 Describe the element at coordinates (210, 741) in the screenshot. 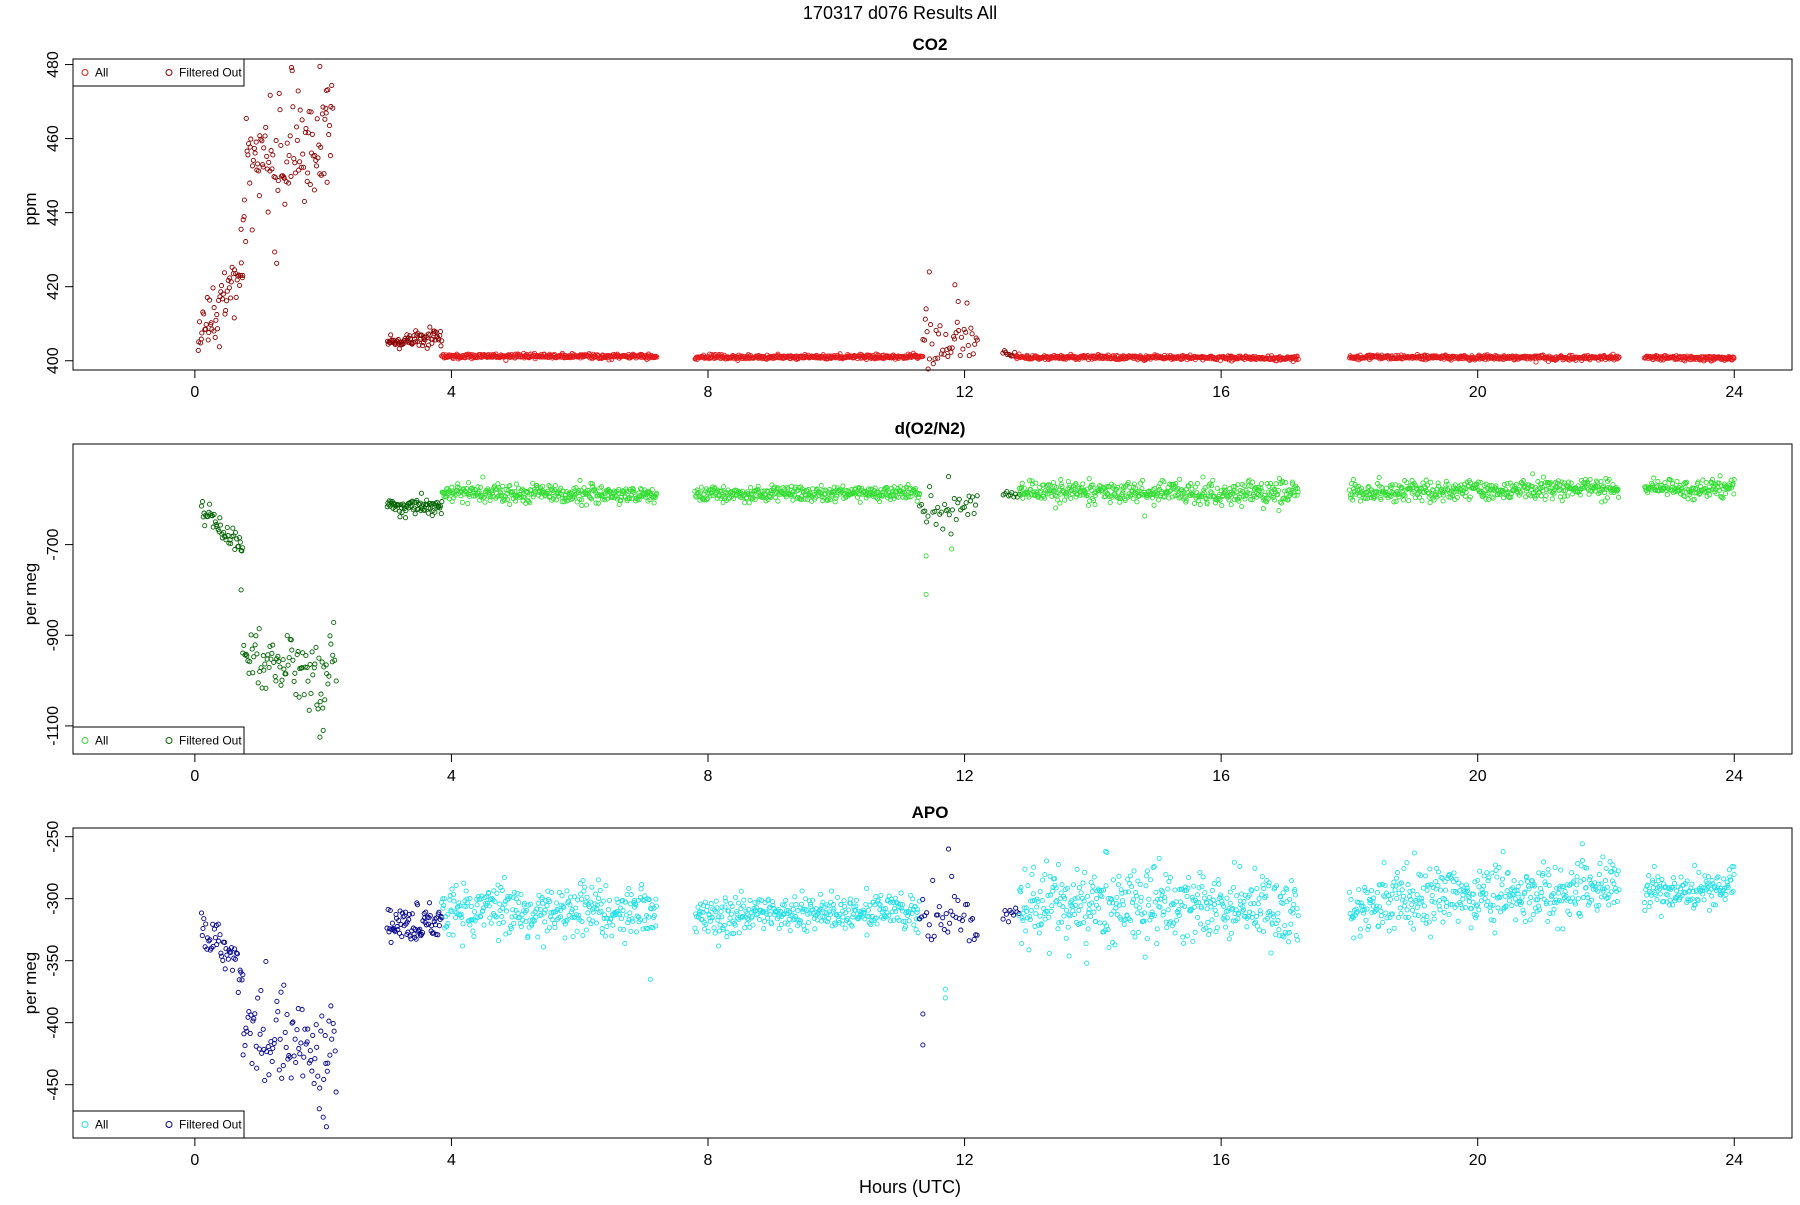

I see `o2n2-legend-label: Filtered Out` at that location.